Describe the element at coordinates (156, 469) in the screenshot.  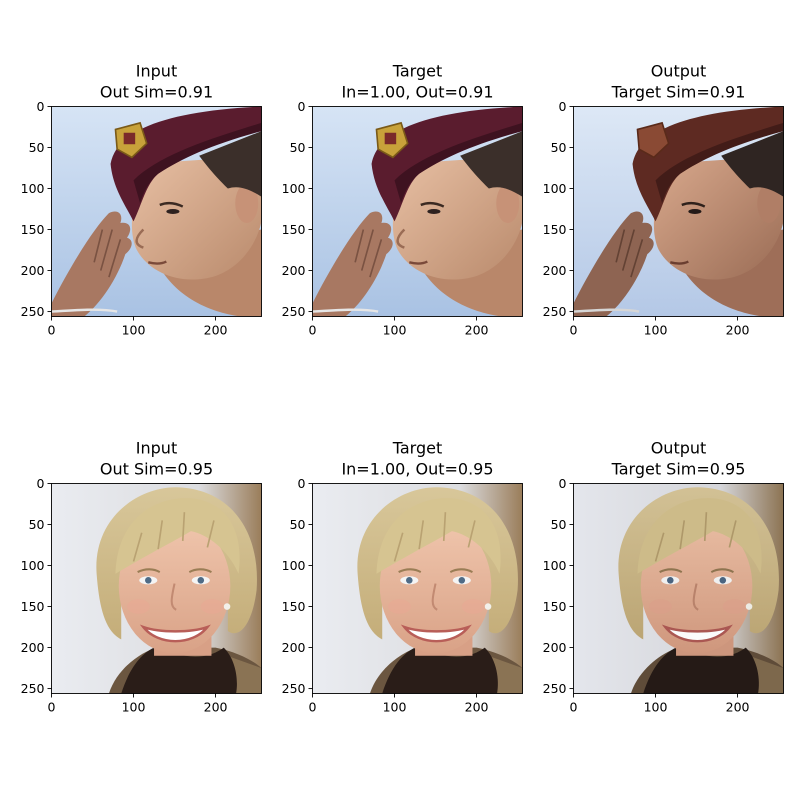
I see `panel-title-line2: Out Sim=0.95` at that location.